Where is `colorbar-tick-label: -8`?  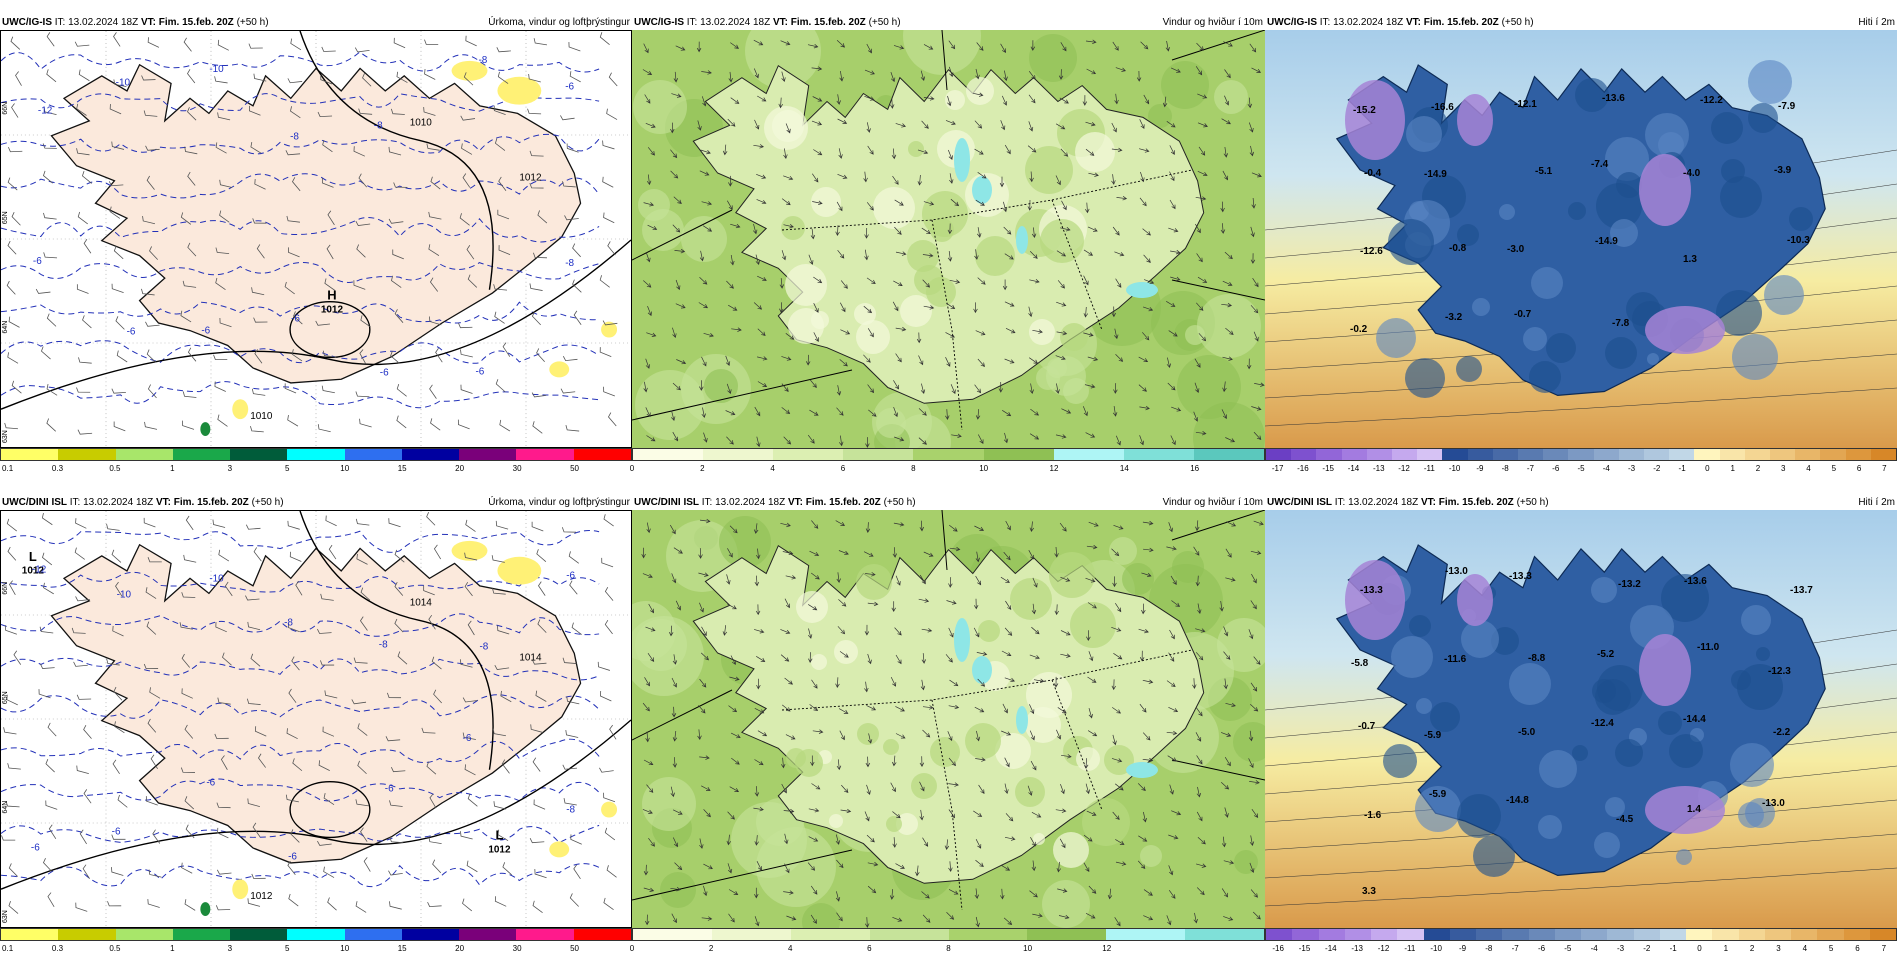
colorbar-tick-label: -8 is located at coordinates (1505, 468).